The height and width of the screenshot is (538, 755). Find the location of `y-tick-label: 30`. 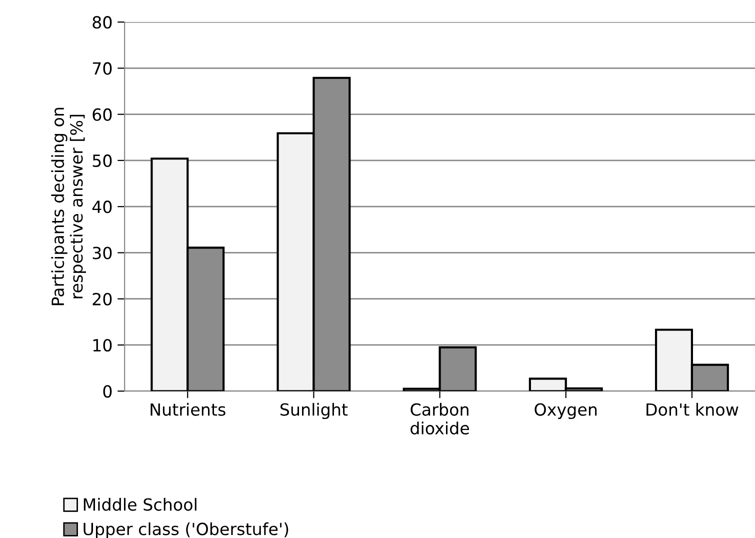

y-tick-label: 30 is located at coordinates (102, 253).